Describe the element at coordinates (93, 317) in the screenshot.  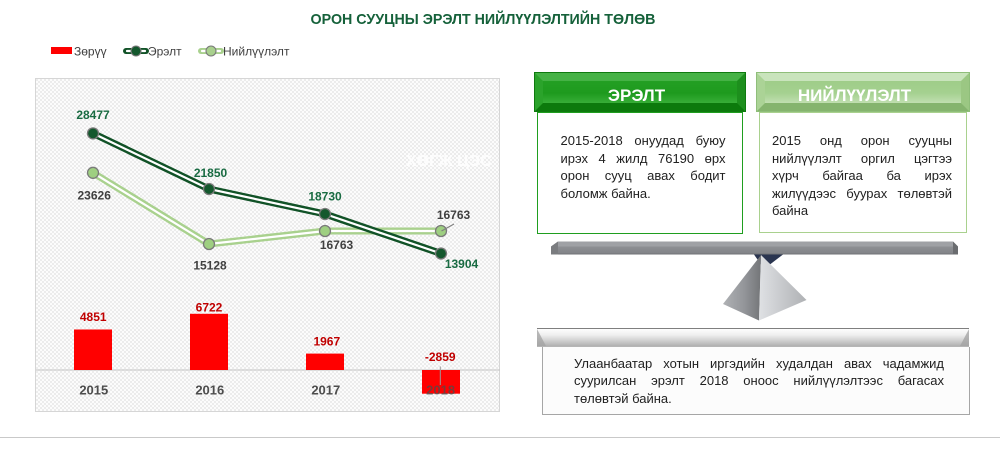
I see `svg-text: 4851` at that location.